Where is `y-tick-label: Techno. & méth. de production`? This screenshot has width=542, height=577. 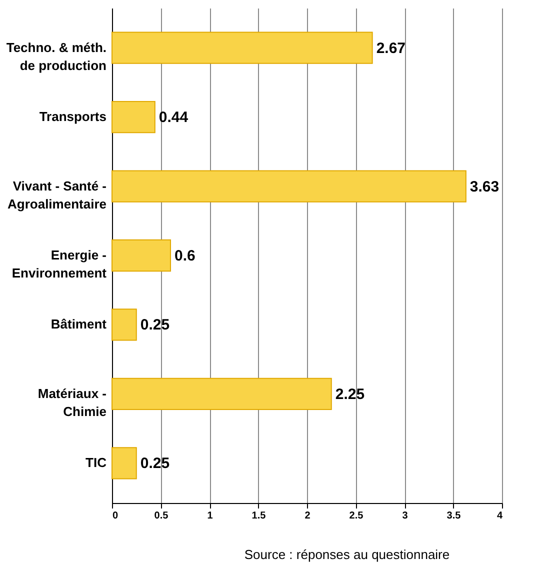 y-tick-label: Techno. & méth. de production is located at coordinates (56, 56).